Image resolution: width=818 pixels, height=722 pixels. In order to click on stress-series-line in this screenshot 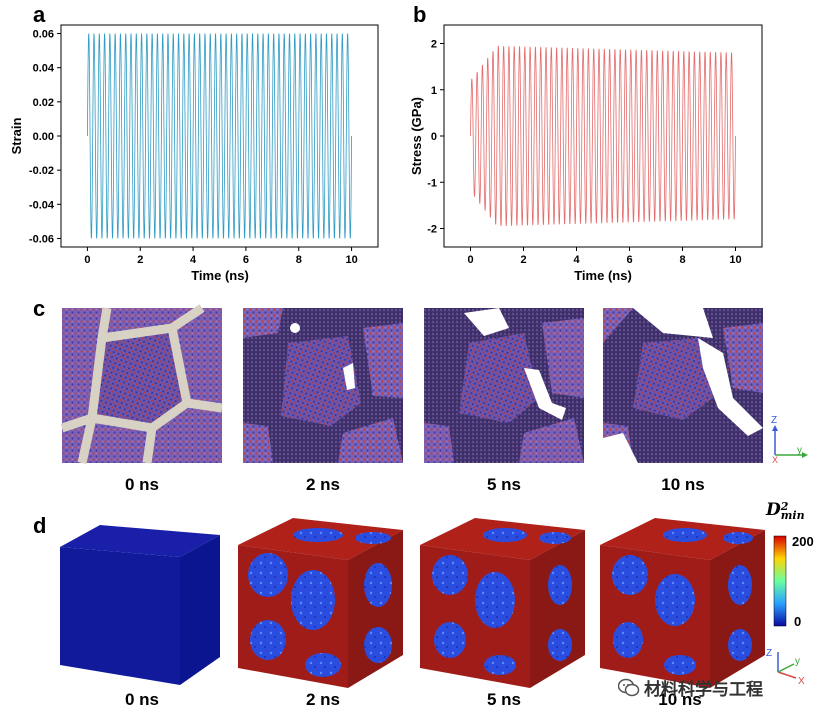, I will do `click(603, 136)`.